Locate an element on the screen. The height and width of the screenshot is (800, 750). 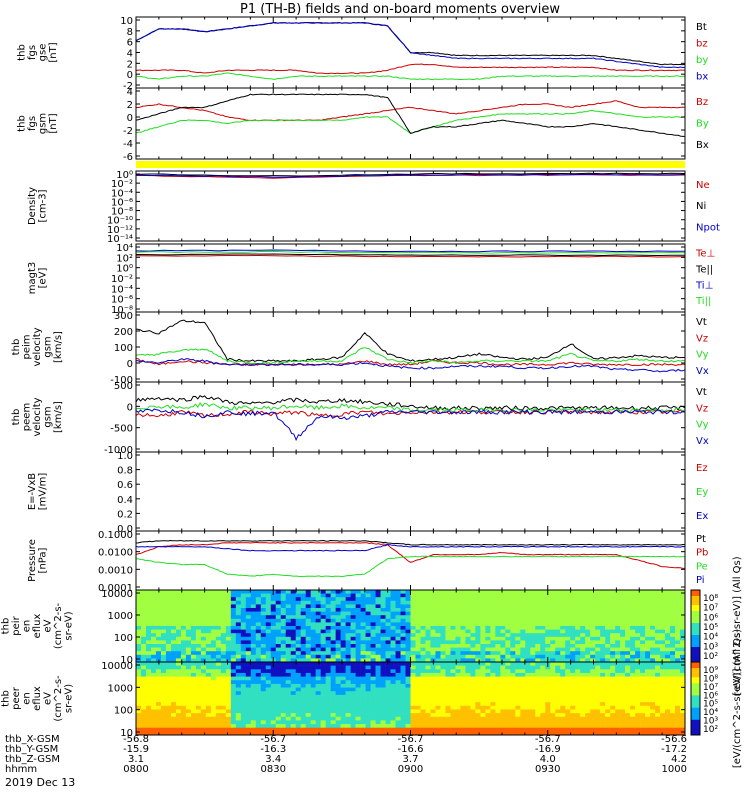
y-tick-label: -4 is located at coordinates (128, 144).